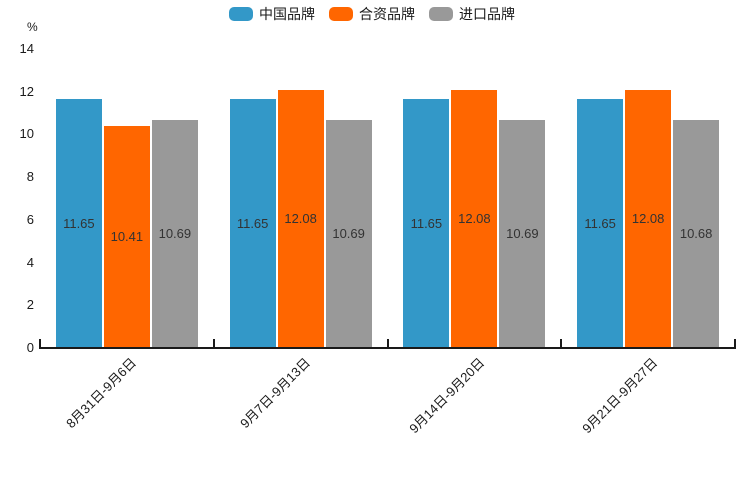  Describe the element at coordinates (287, 14) in the screenshot. I see `legend-item-label: 中国品牌` at that location.